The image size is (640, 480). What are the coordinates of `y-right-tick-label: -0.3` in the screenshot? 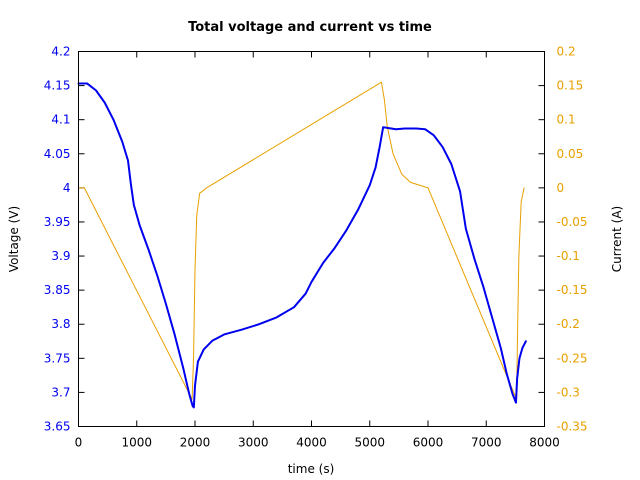 It's located at (568, 392).